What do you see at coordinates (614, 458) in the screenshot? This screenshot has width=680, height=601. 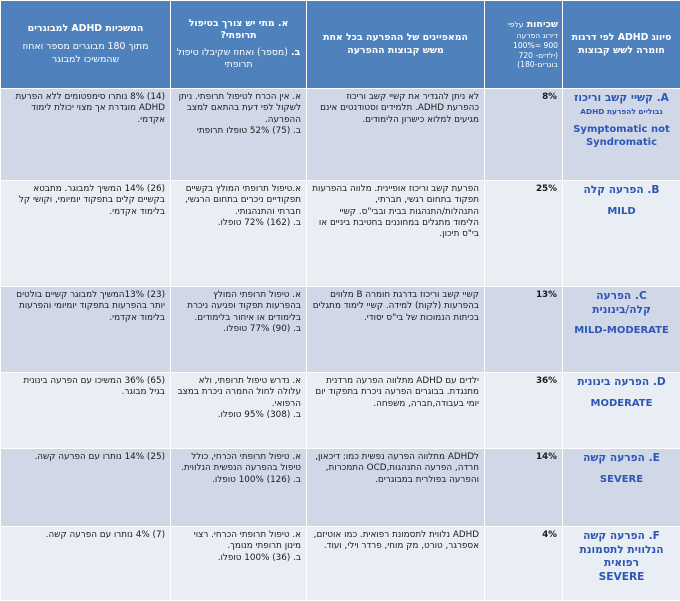 I see `category-name: הפרעה קשה` at bounding box center [614, 458].